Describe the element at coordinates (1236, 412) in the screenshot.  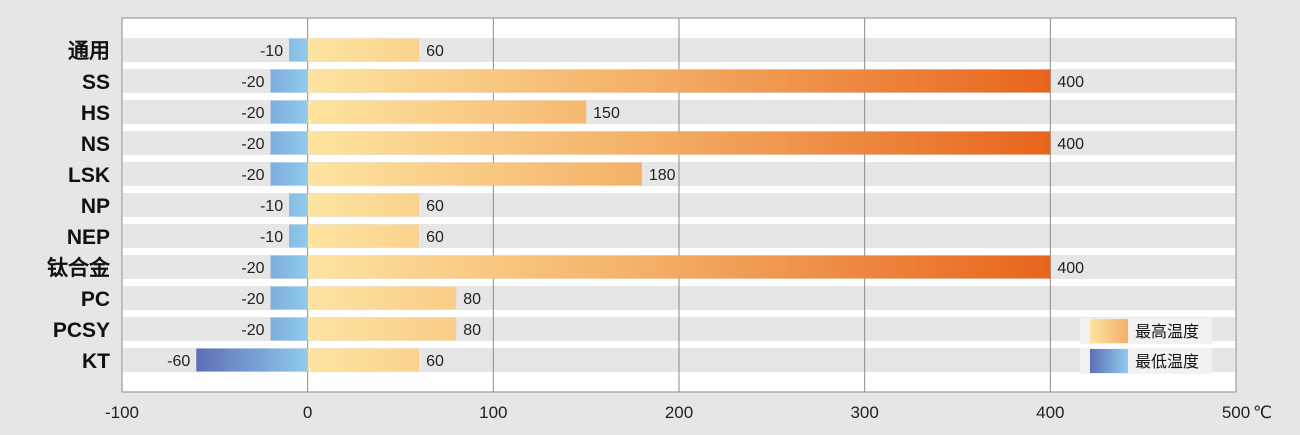
I see `x-tick-label: 500` at that location.